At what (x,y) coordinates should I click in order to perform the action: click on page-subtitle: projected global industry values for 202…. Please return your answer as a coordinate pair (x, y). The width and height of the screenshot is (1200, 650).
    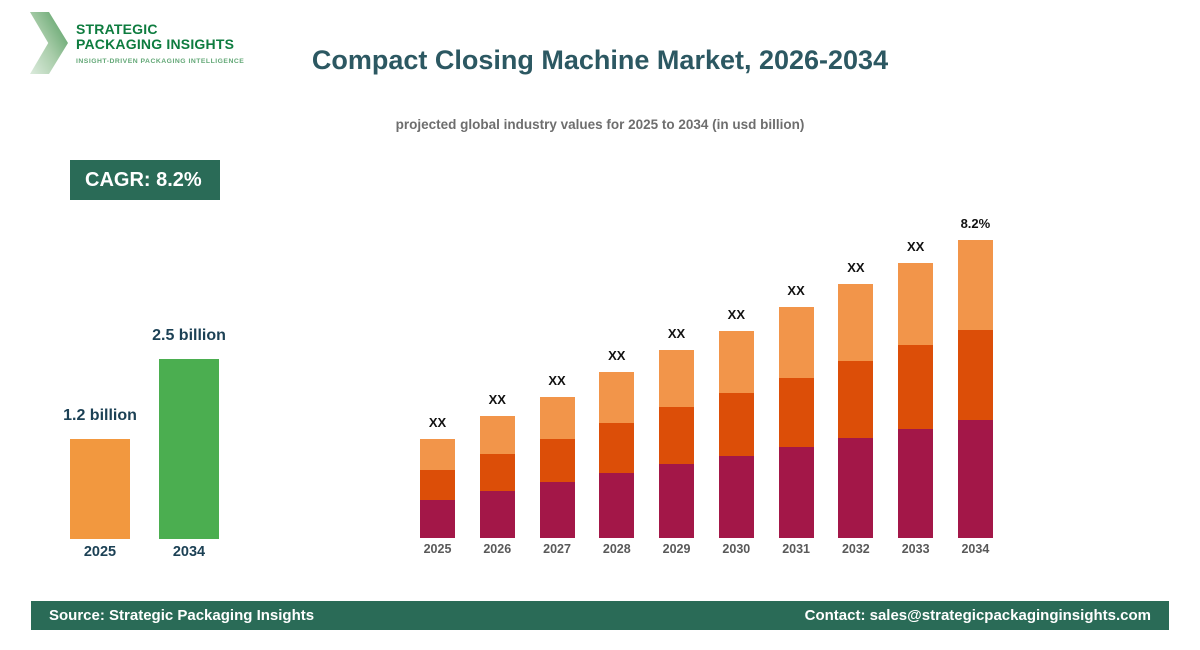
    Looking at the image, I should click on (600, 124).